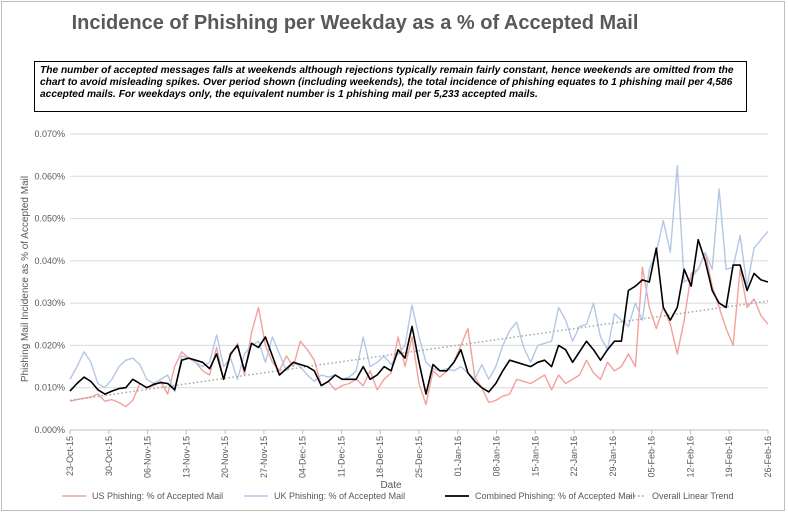 The width and height of the screenshot is (788, 514). I want to click on y-tick-label: 0.000%, so click(49, 430).